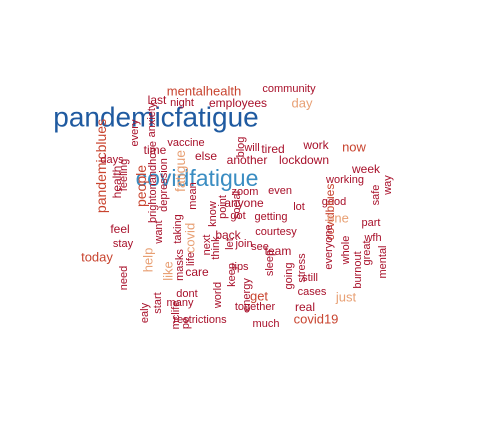  Describe the element at coordinates (346, 297) in the screenshot. I see `word-just: just` at that location.